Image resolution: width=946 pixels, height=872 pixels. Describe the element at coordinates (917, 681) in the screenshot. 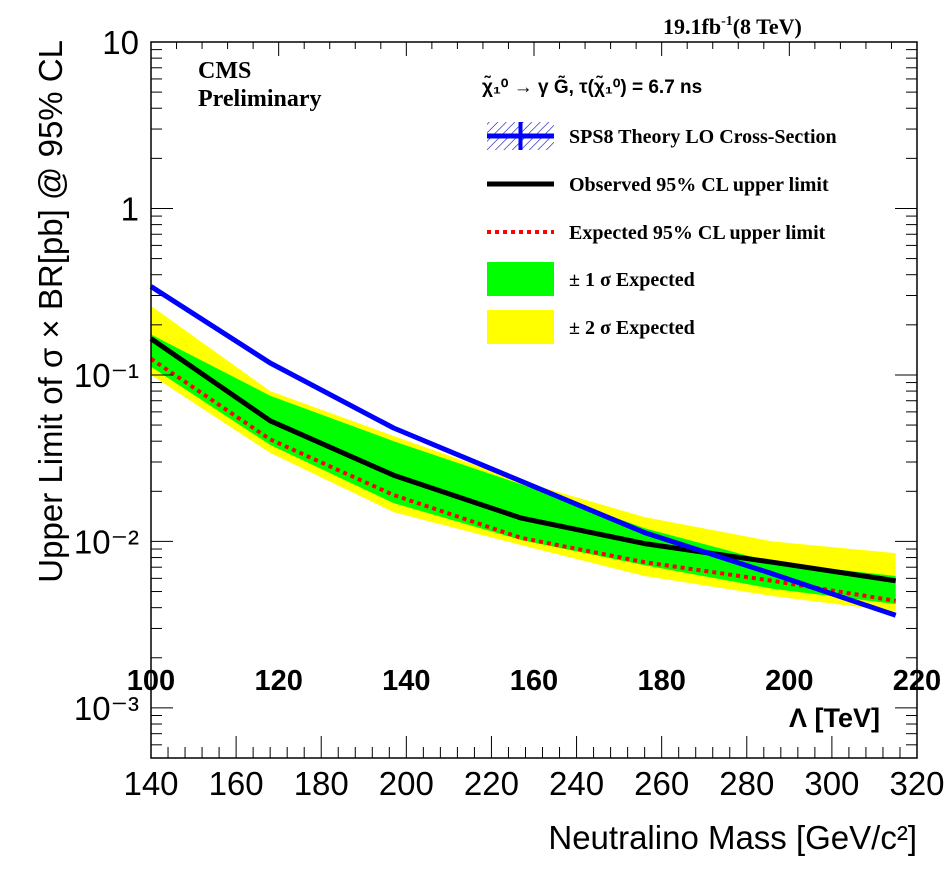

I see `lambda-tick-label: 220` at that location.